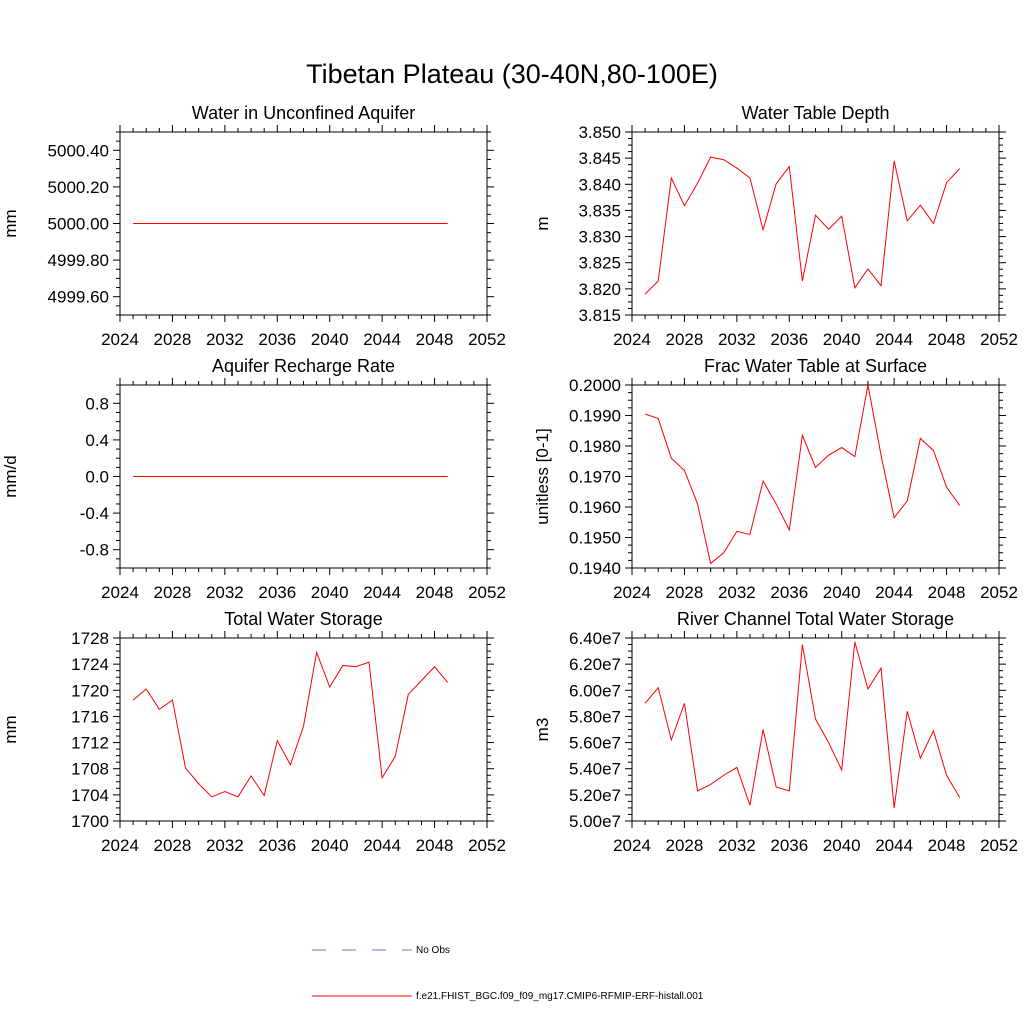  I want to click on y-tick-label: 1716, so click(90, 716).